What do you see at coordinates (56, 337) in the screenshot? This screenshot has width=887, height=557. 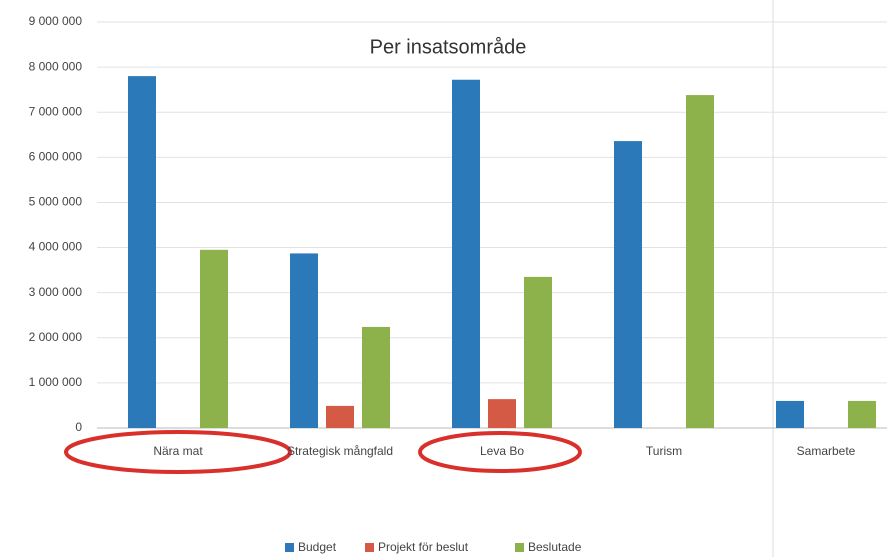 I see `y-tick-label: 2 000 000` at bounding box center [56, 337].